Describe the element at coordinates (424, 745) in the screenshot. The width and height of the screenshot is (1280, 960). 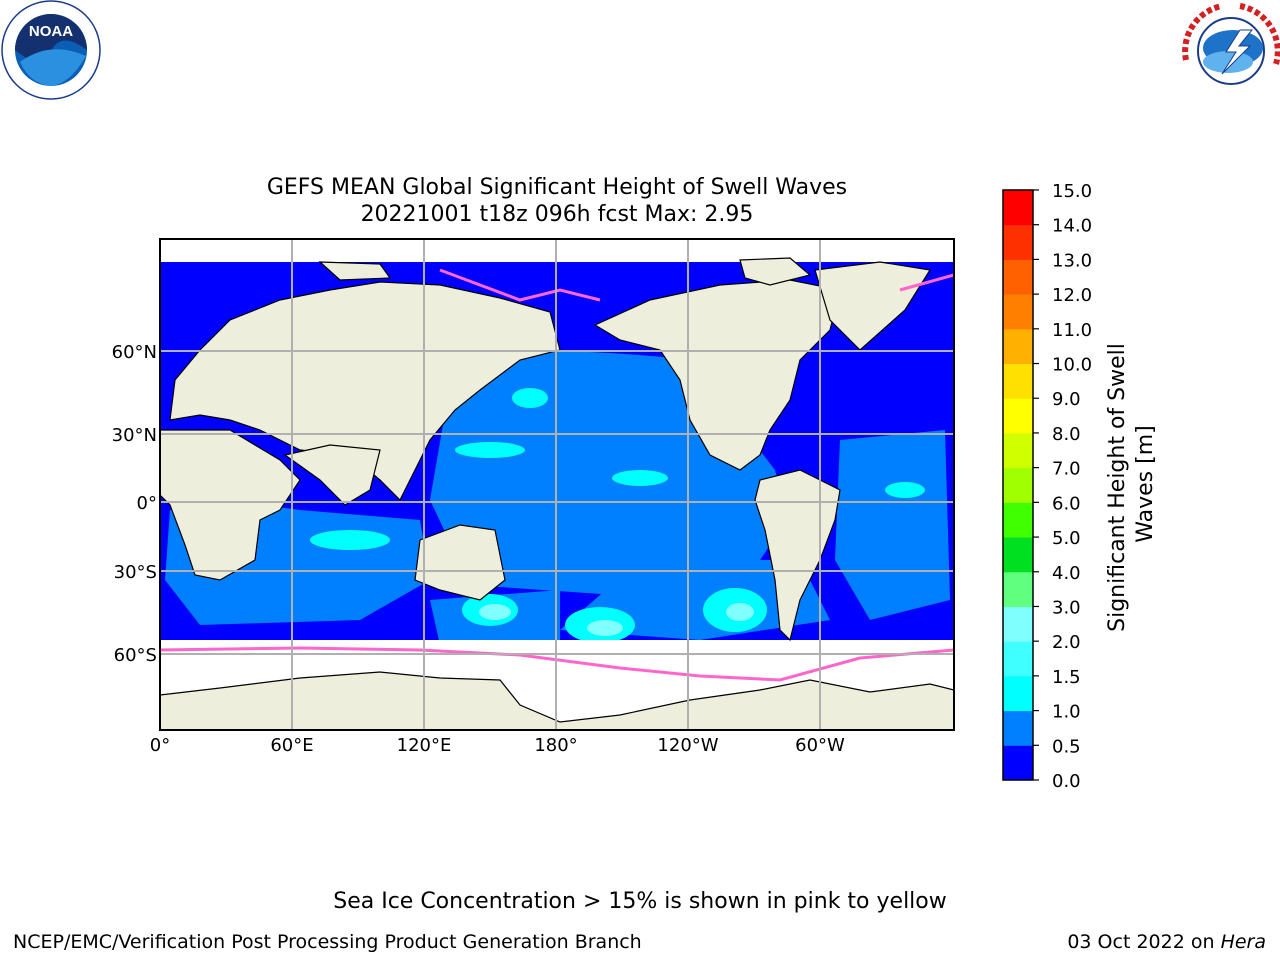
I see `lon-tick-label: 120°E` at that location.